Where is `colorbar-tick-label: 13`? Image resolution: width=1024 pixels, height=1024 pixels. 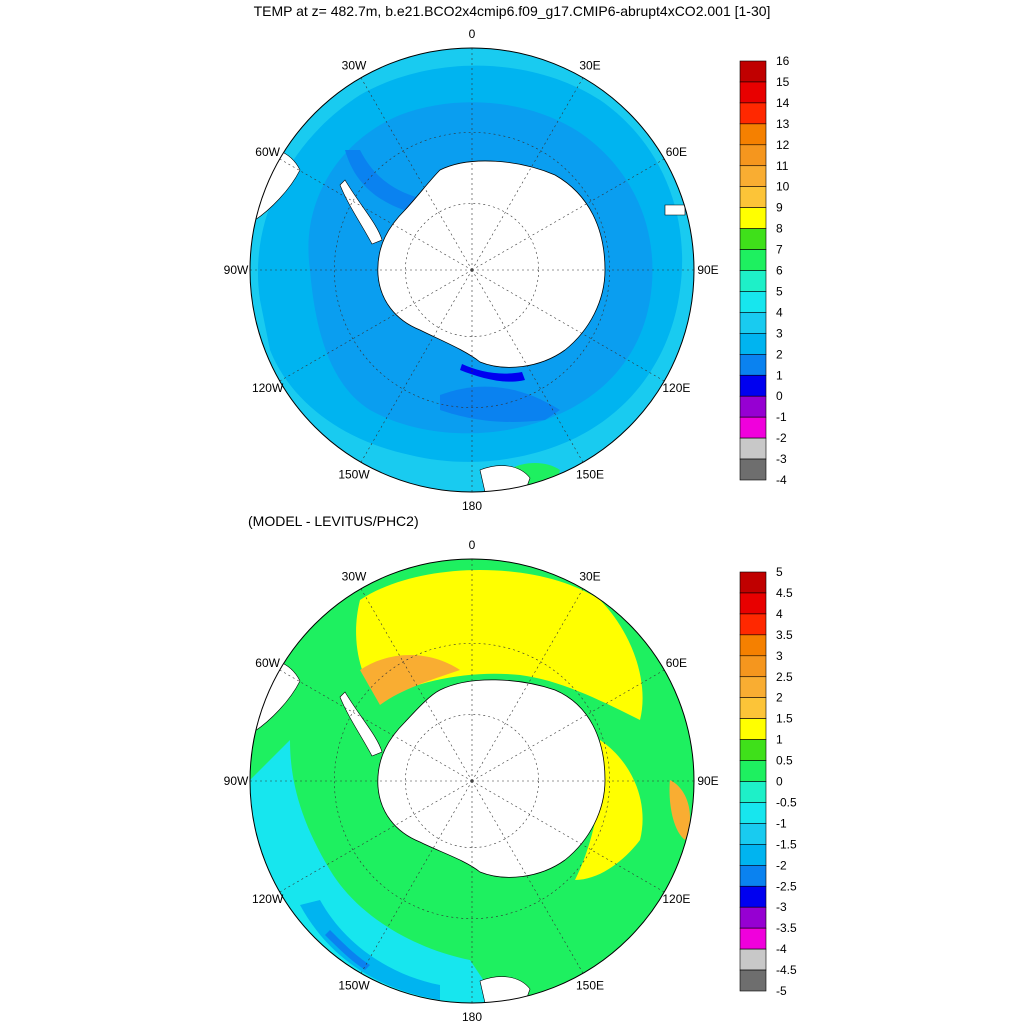 colorbar-tick-label: 13 is located at coordinates (783, 124).